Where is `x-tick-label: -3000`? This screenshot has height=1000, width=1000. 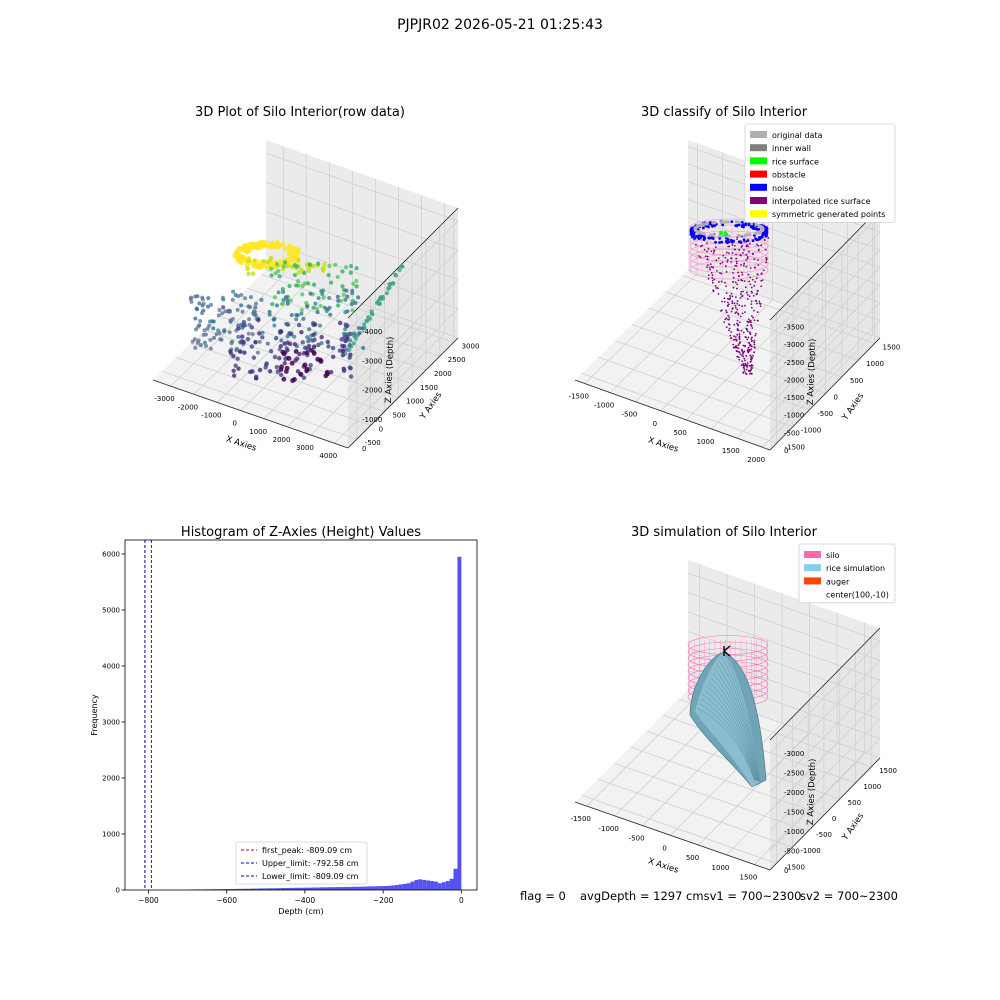
x-tick-label: -3000 is located at coordinates (164, 399).